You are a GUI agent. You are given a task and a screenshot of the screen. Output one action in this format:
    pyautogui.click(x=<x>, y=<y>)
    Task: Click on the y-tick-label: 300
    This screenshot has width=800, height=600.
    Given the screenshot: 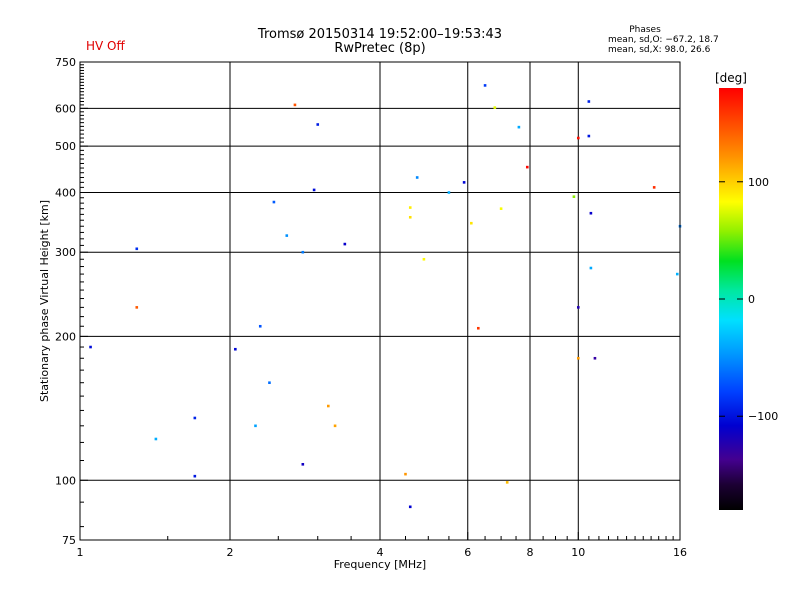 What is the action you would take?
    pyautogui.click(x=65, y=252)
    